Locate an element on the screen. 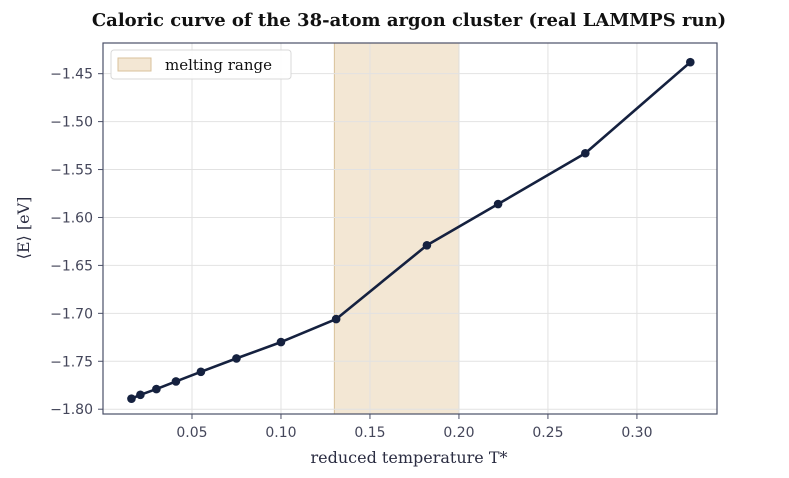 The height and width of the screenshot is (478, 789). y-tick-label: −1.75 is located at coordinates (71, 362).